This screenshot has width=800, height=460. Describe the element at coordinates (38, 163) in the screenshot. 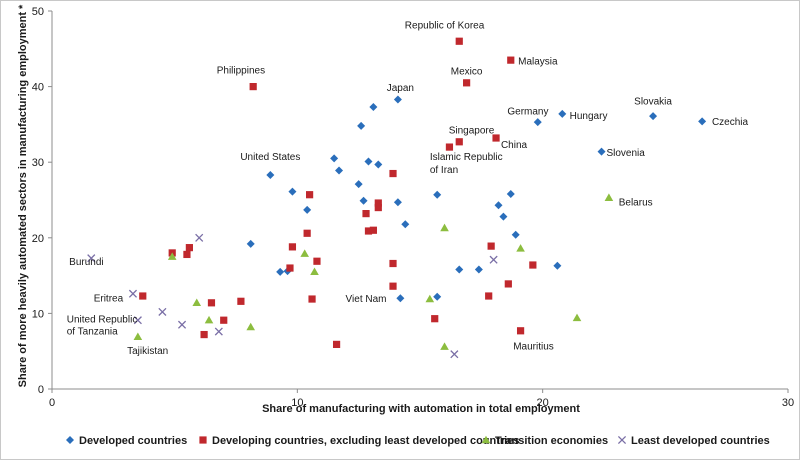

I see `y-tick-label: 30` at that location.